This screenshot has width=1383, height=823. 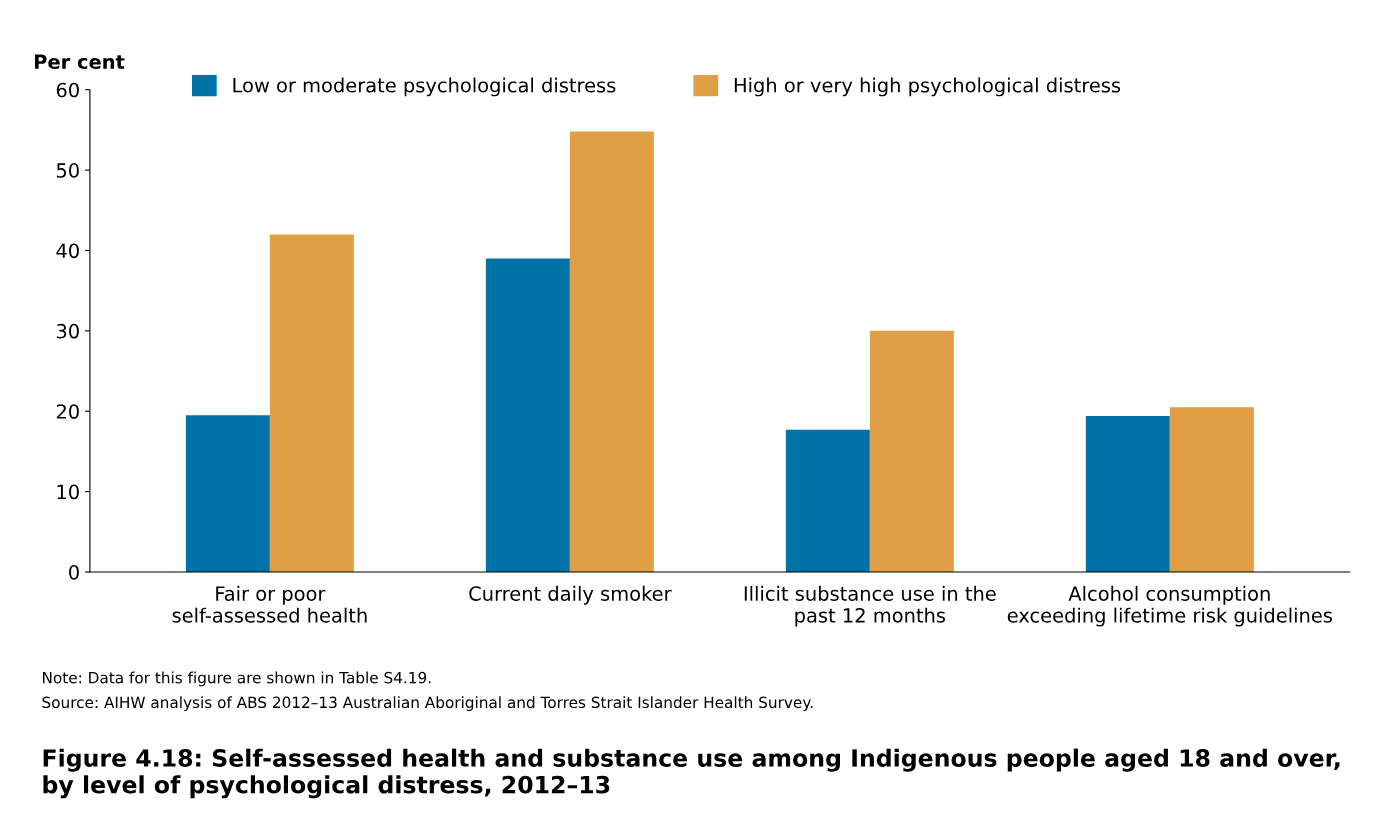 I want to click on y-tick-label: 20, so click(x=67, y=411).